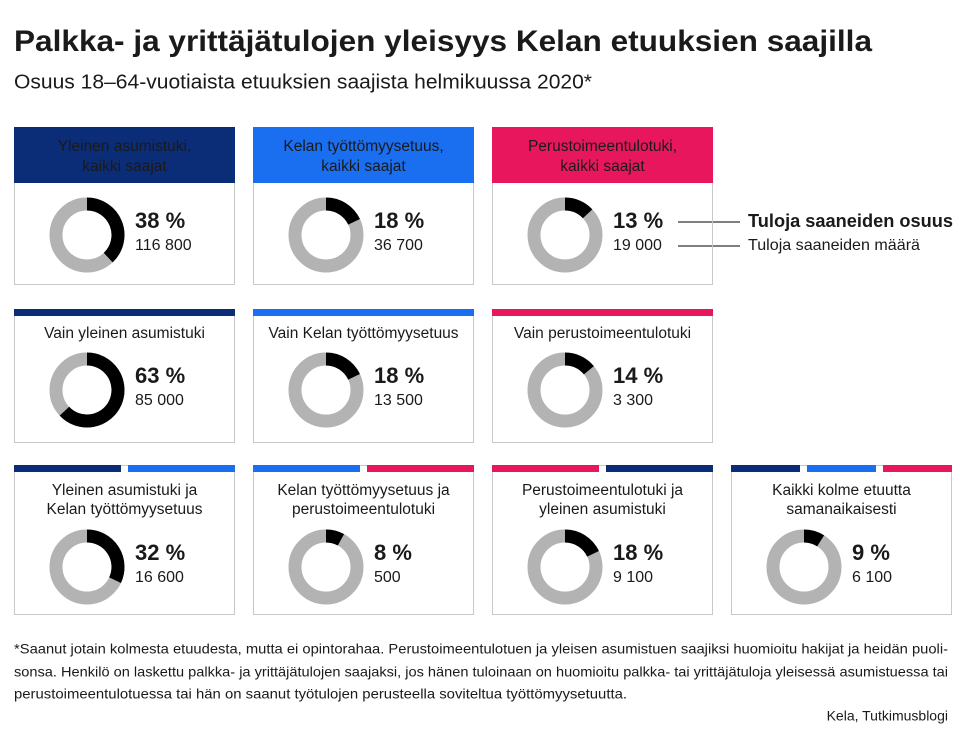 This screenshot has height=733, width=960. I want to click on percent-label: 32 %, so click(160, 552).